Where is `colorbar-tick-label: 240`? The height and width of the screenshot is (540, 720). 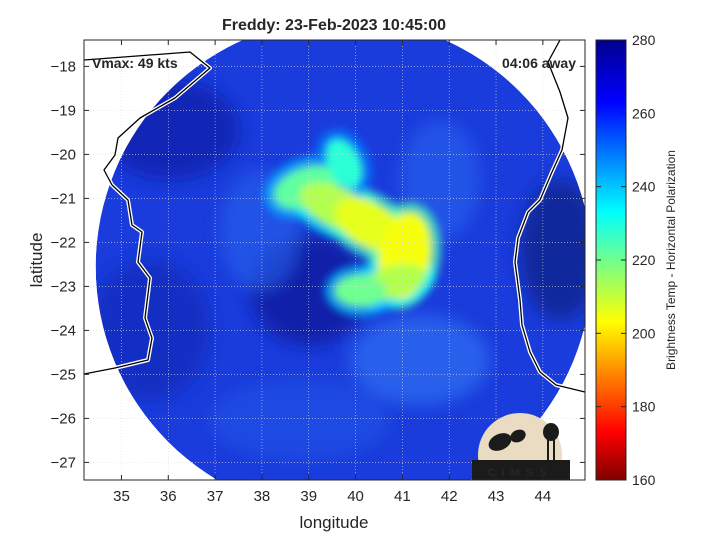
colorbar-tick-label: 240 is located at coordinates (644, 187).